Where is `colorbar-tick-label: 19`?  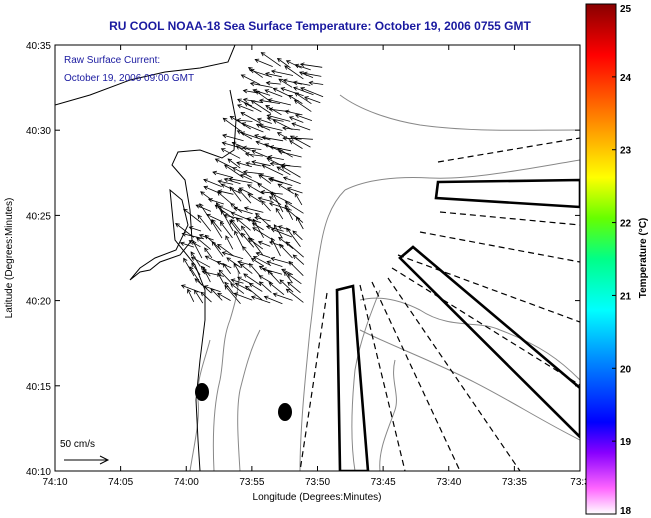
colorbar-tick-label: 19 is located at coordinates (626, 442).